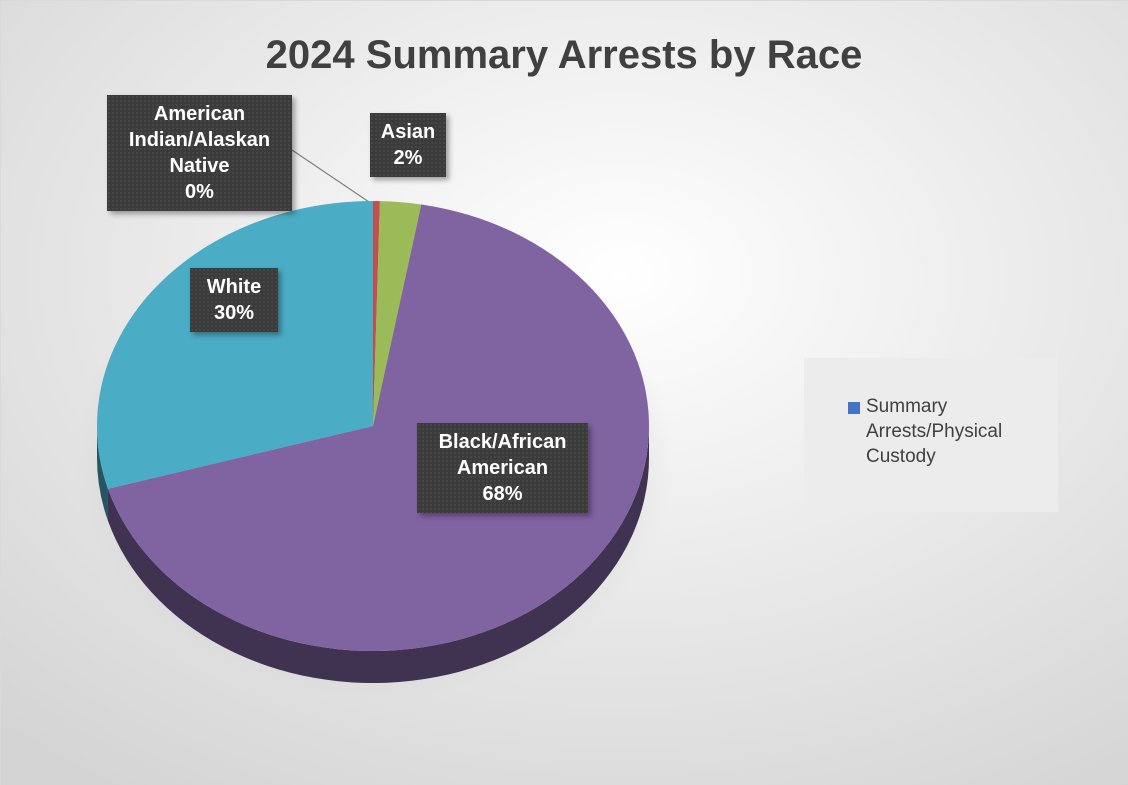  I want to click on data-label: Black/African American 68%, so click(502, 468).